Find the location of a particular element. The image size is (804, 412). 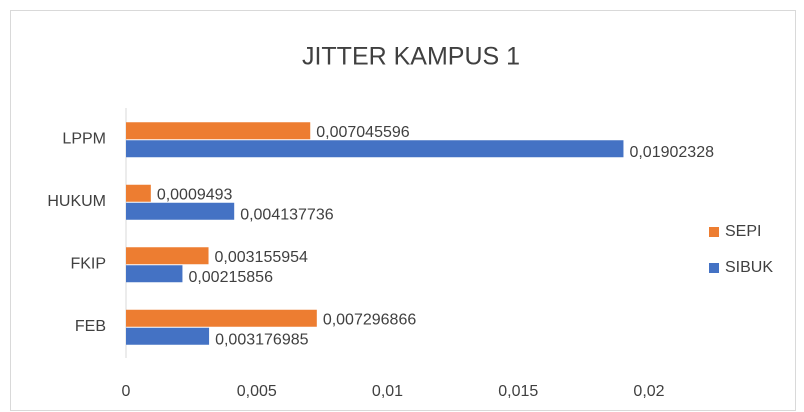

x-tick-label: 0,015 is located at coordinates (518, 391).